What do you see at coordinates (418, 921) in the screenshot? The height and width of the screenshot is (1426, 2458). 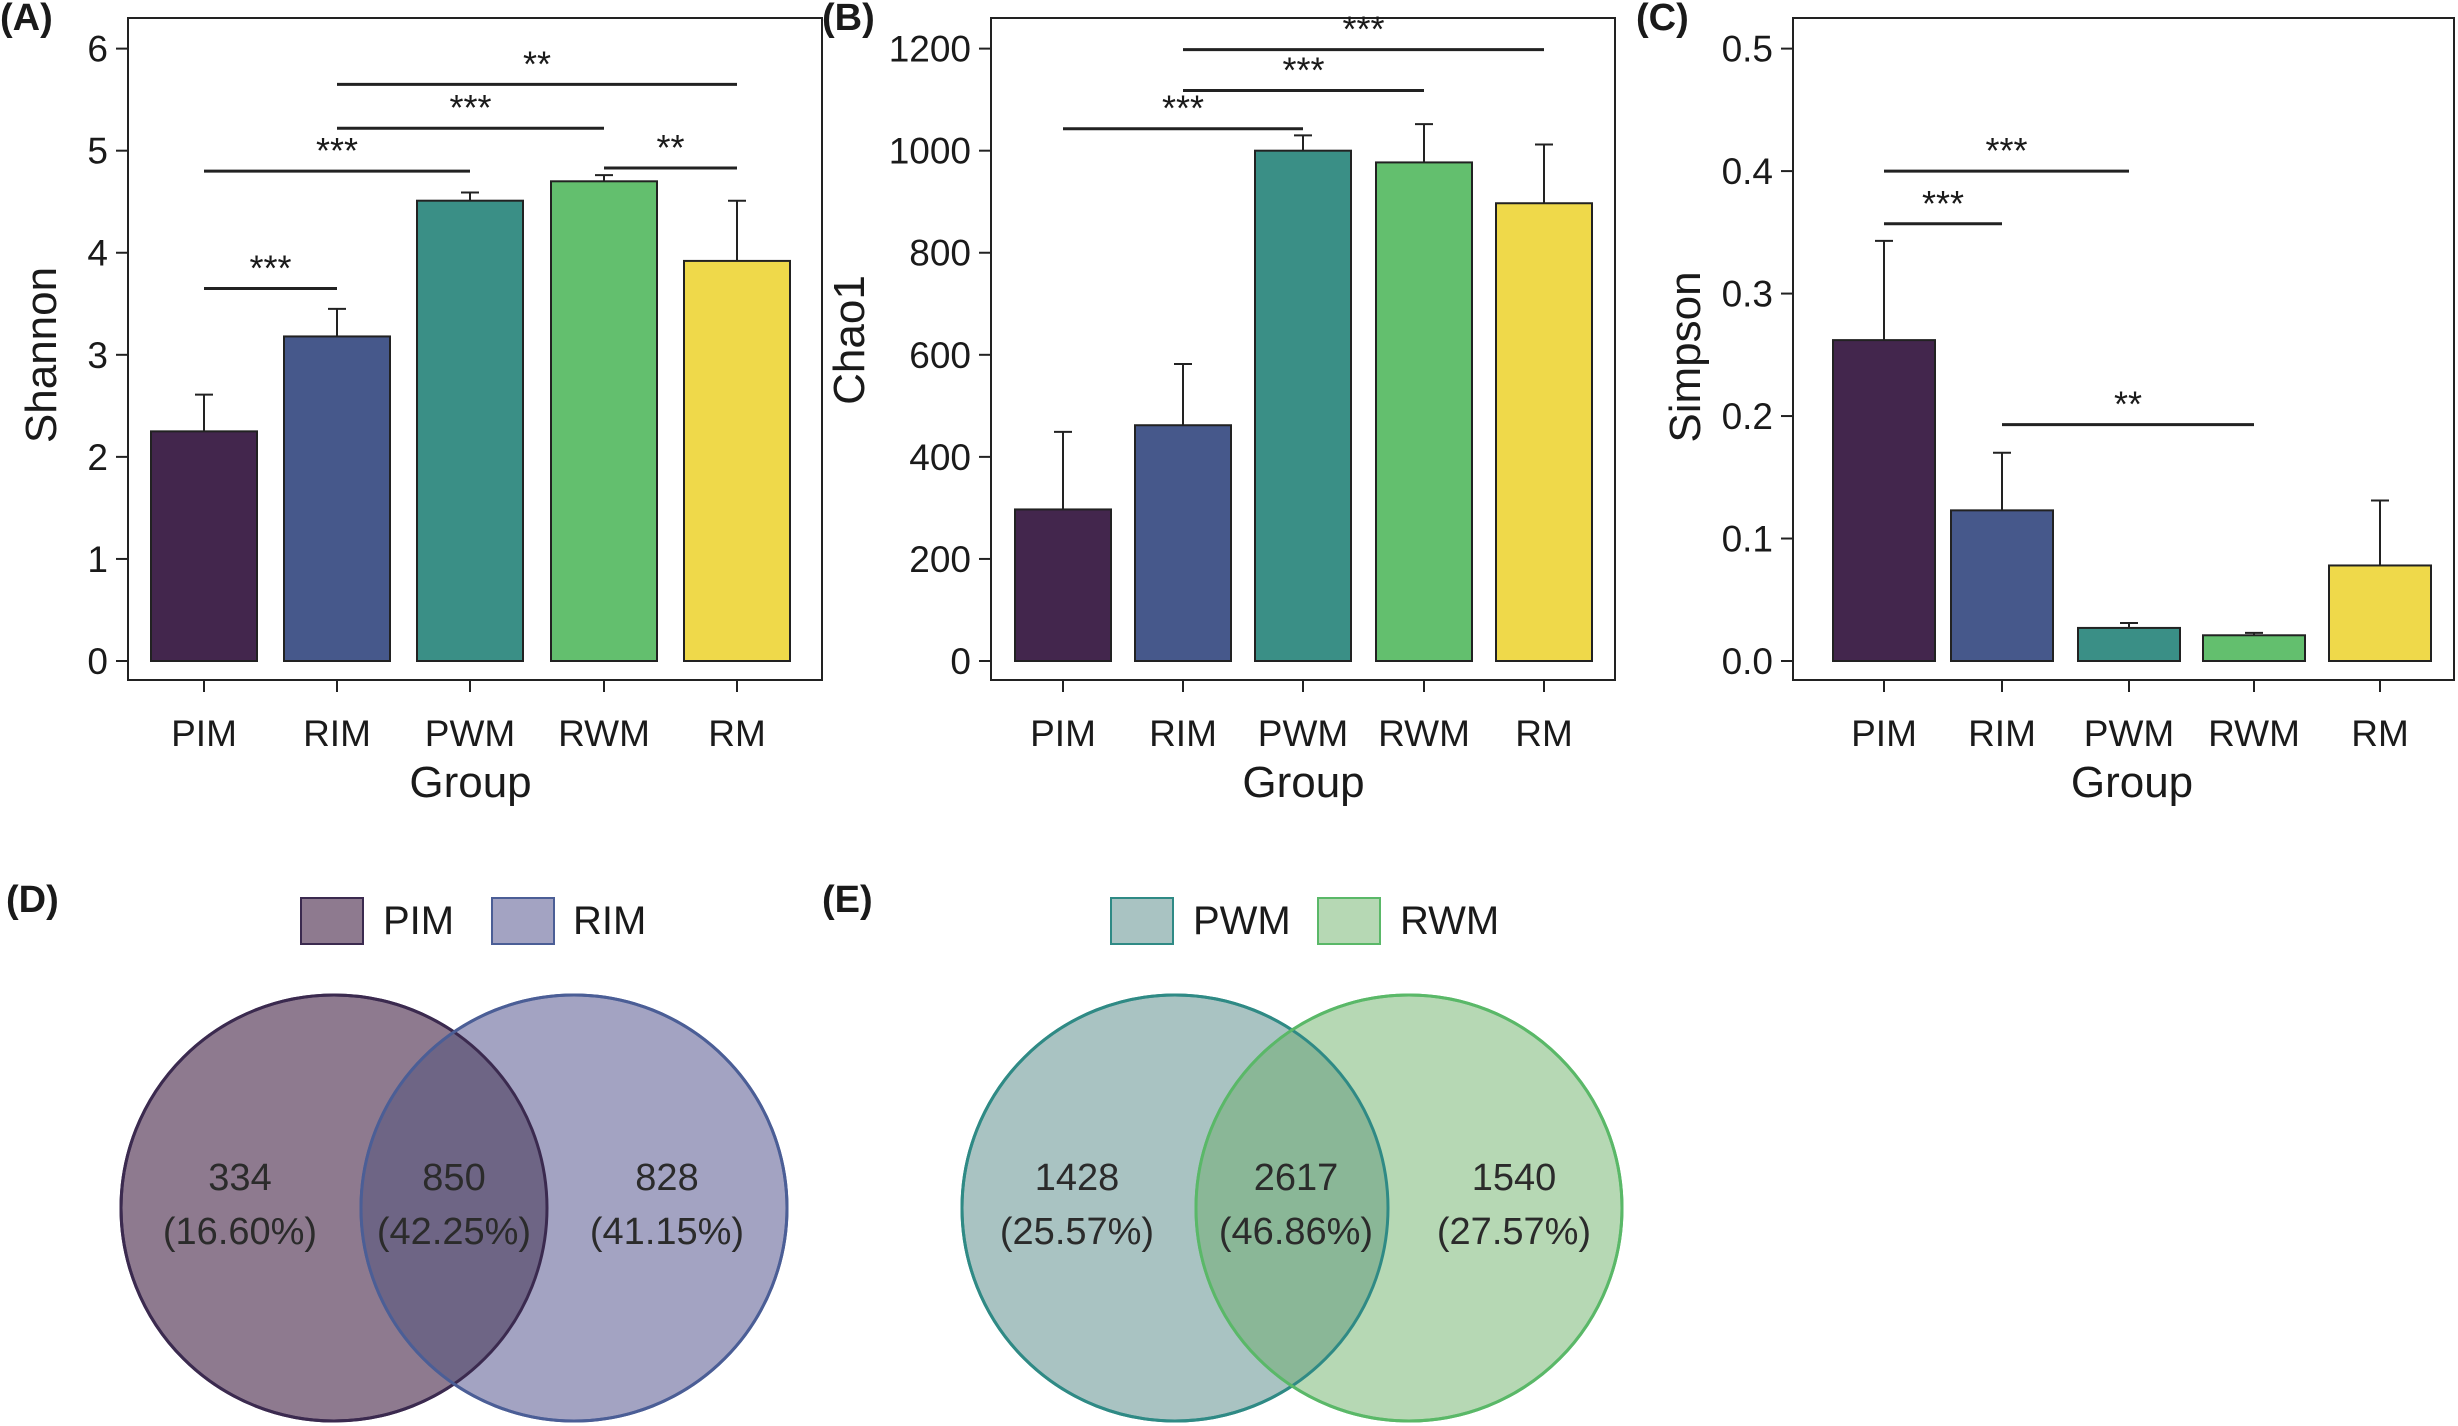 I see `legend-label-pim: PIM` at bounding box center [418, 921].